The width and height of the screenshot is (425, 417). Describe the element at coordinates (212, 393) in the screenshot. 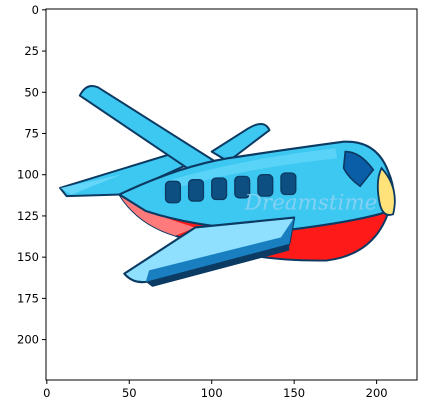

I see `x-tick-label: 100` at that location.